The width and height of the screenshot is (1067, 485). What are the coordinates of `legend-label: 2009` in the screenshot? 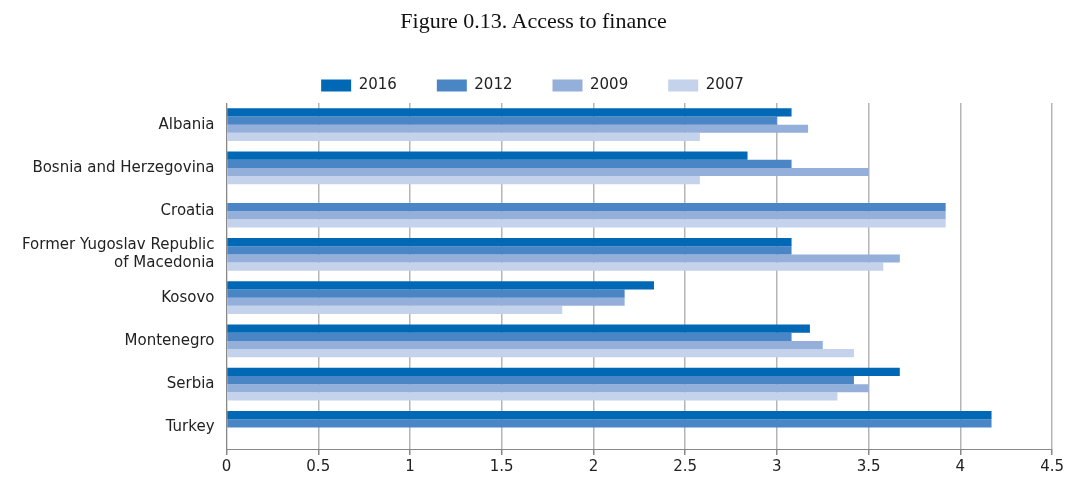 It's located at (609, 84).